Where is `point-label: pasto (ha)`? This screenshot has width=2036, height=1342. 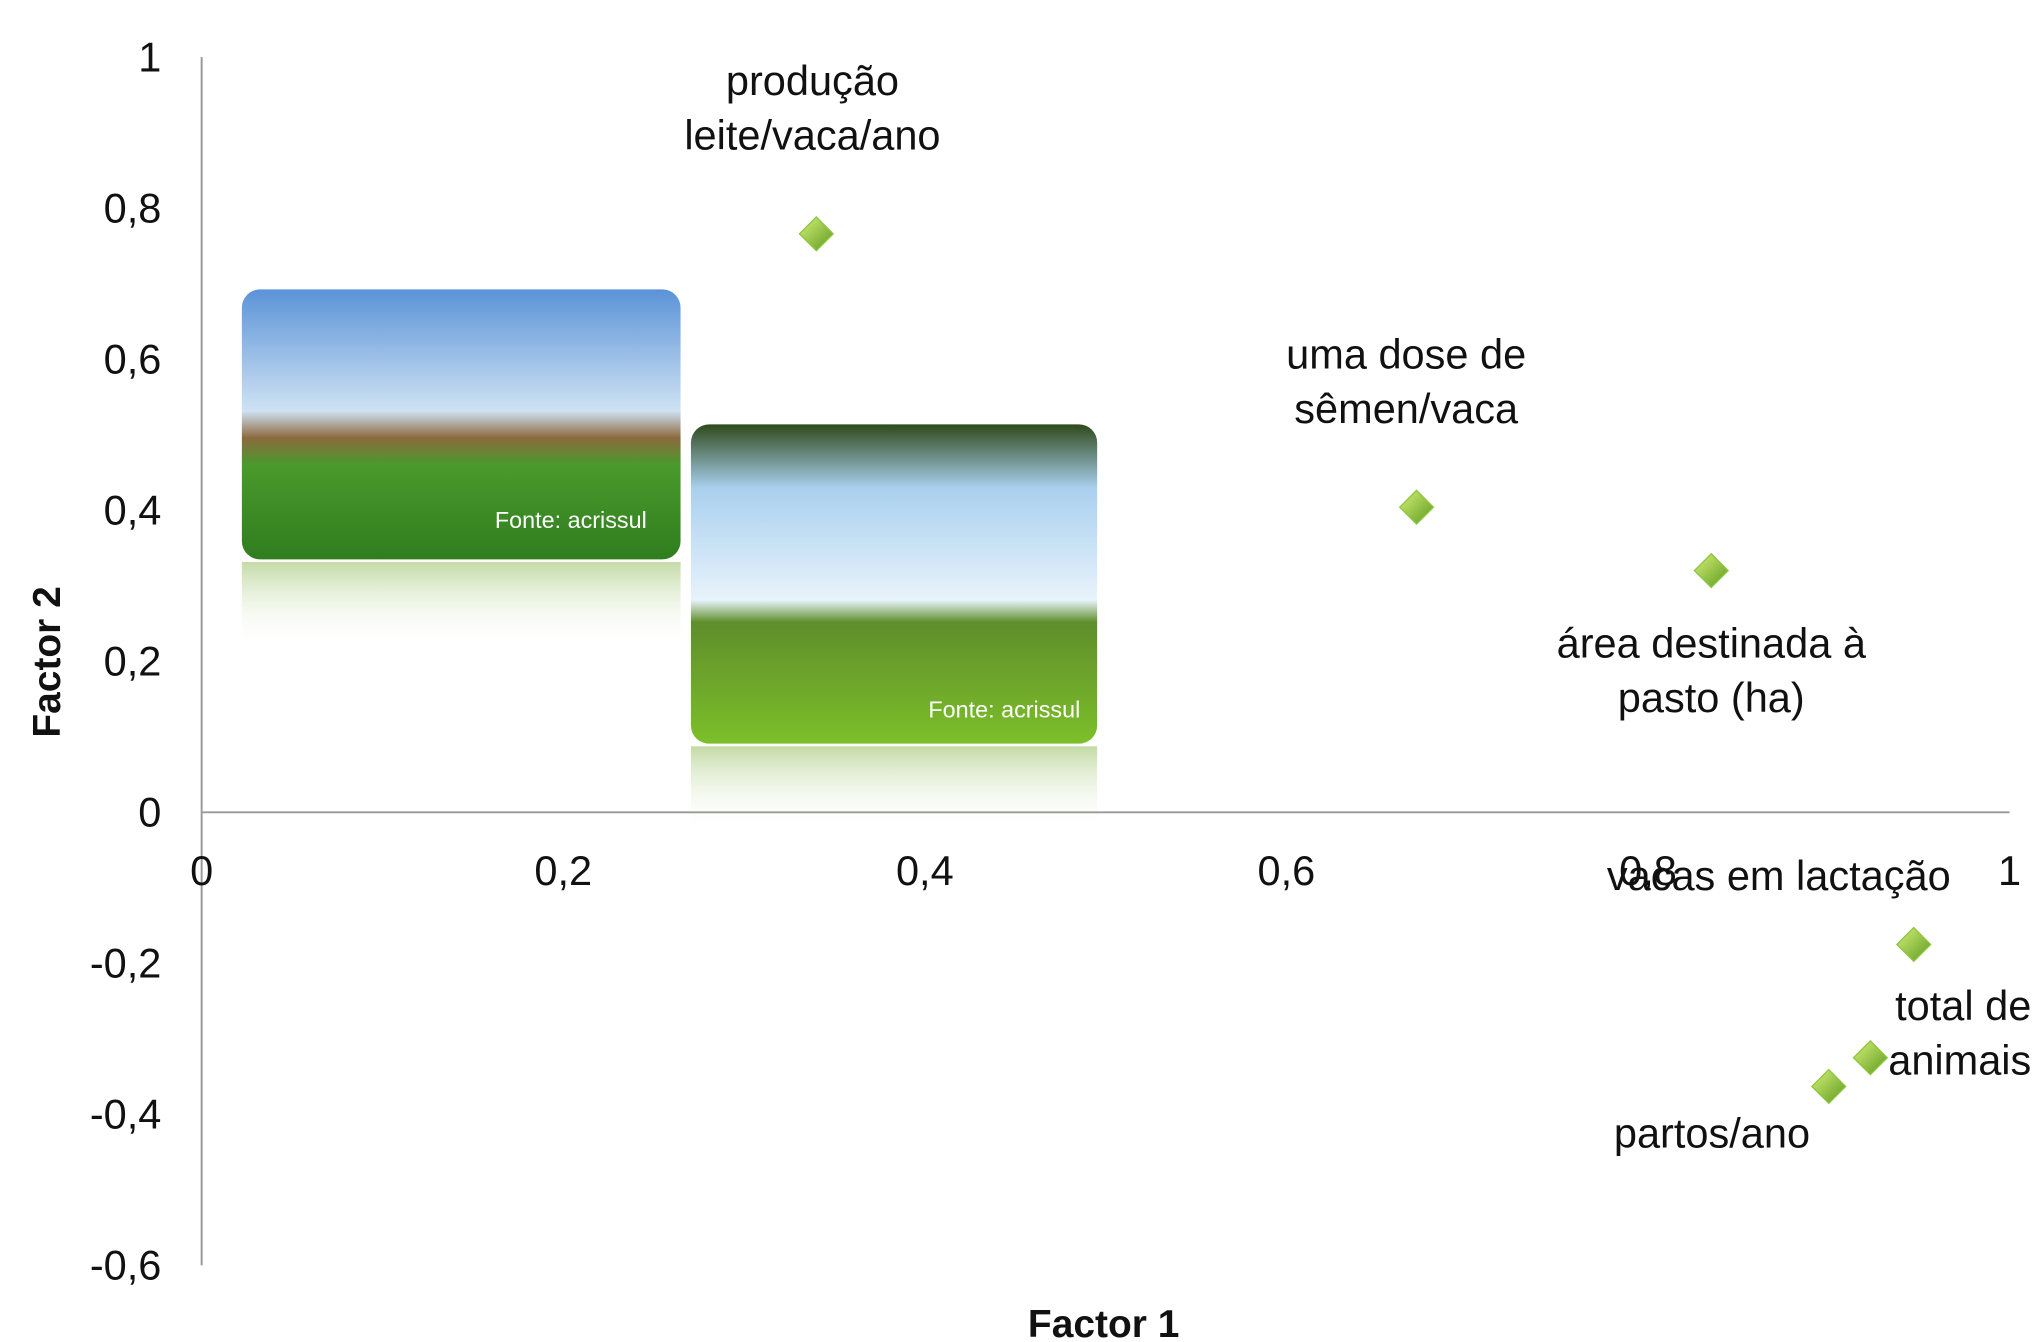 point-label: pasto (ha) is located at coordinates (1711, 697).